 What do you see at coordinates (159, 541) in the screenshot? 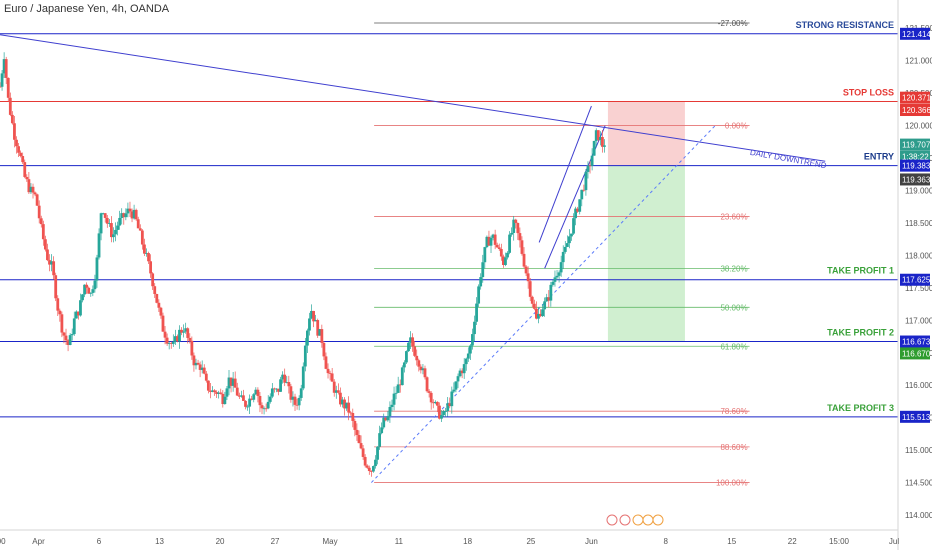
I see `x-tick-label: 13` at bounding box center [159, 541].